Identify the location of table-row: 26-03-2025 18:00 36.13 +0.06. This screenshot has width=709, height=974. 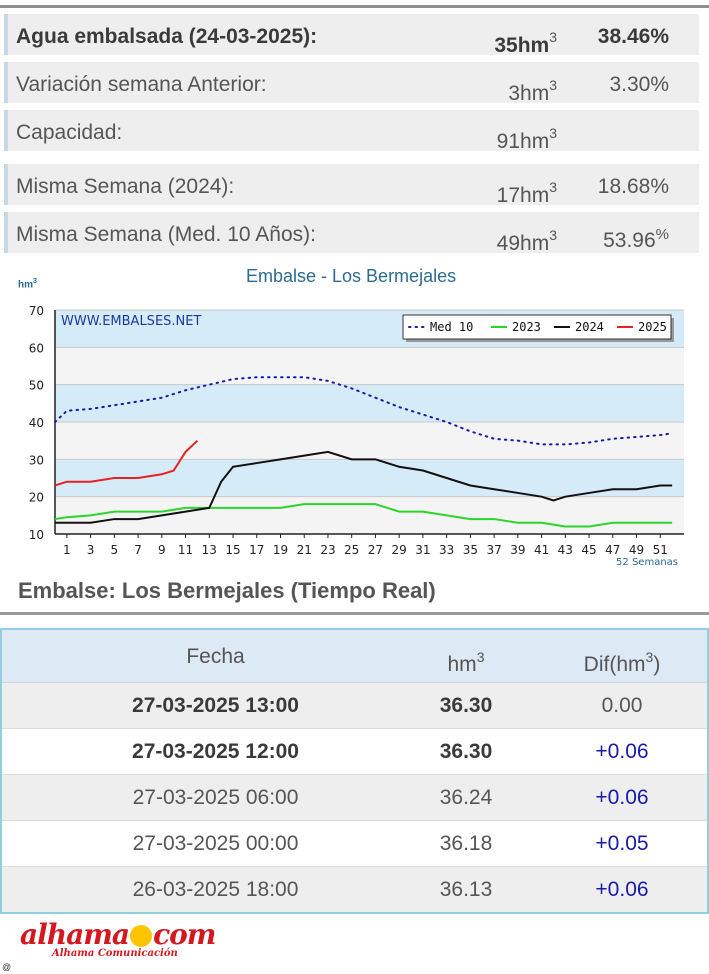
(354, 889).